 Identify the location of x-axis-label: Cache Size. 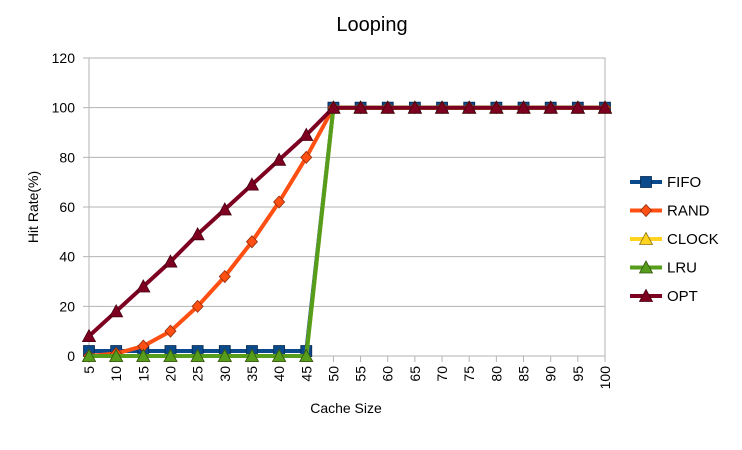
(346, 408).